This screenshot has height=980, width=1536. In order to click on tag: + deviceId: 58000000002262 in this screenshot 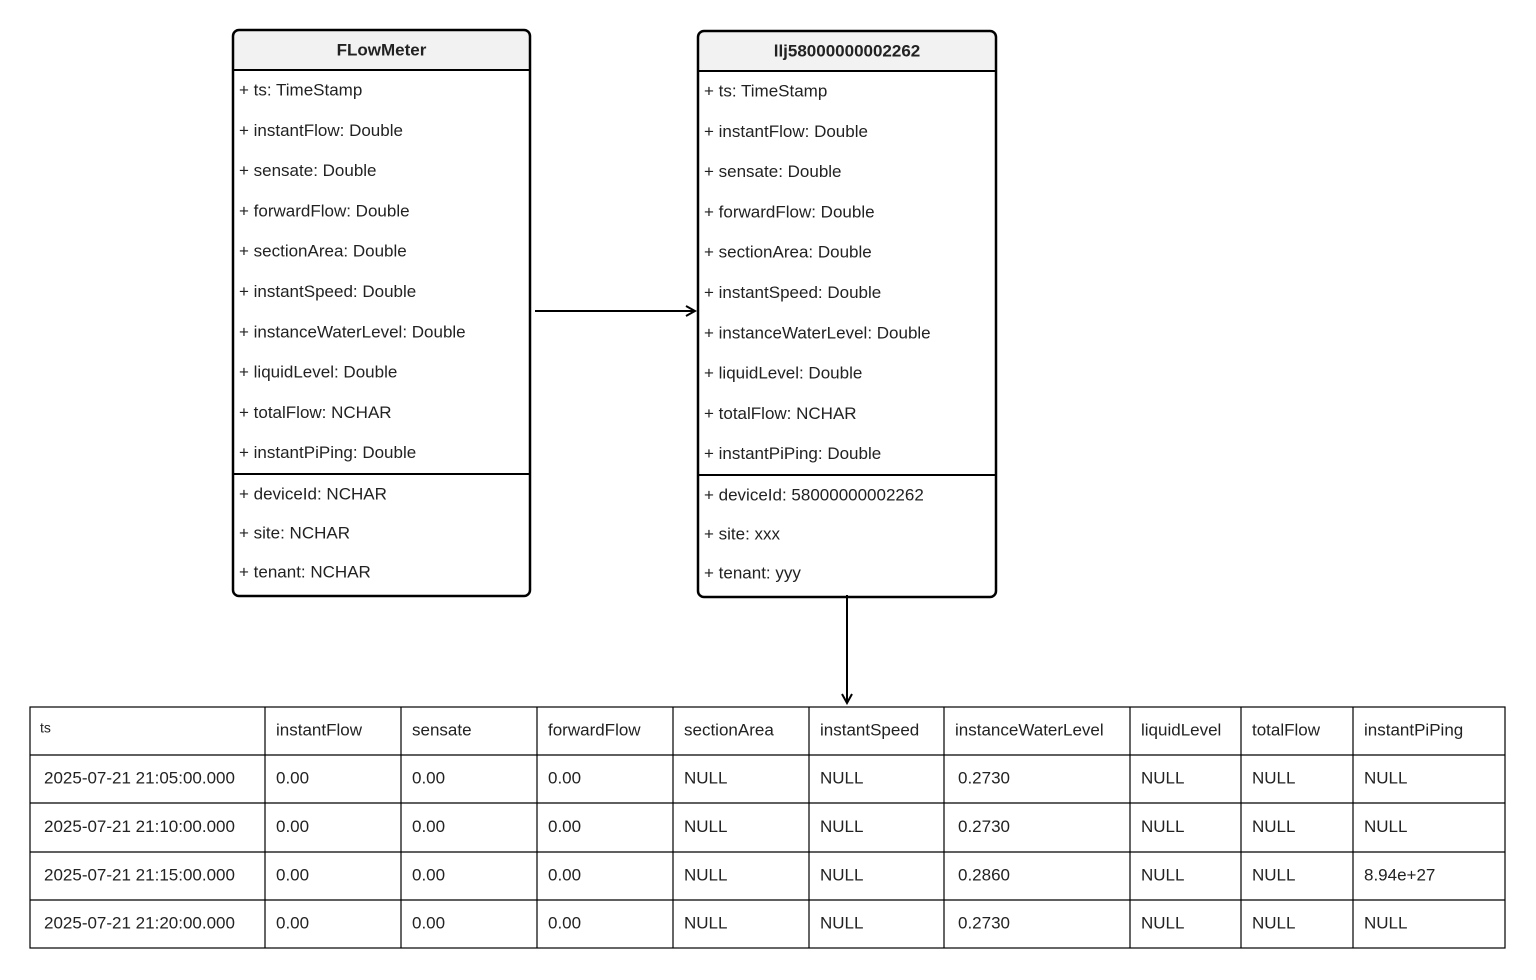, I will do `click(814, 494)`.